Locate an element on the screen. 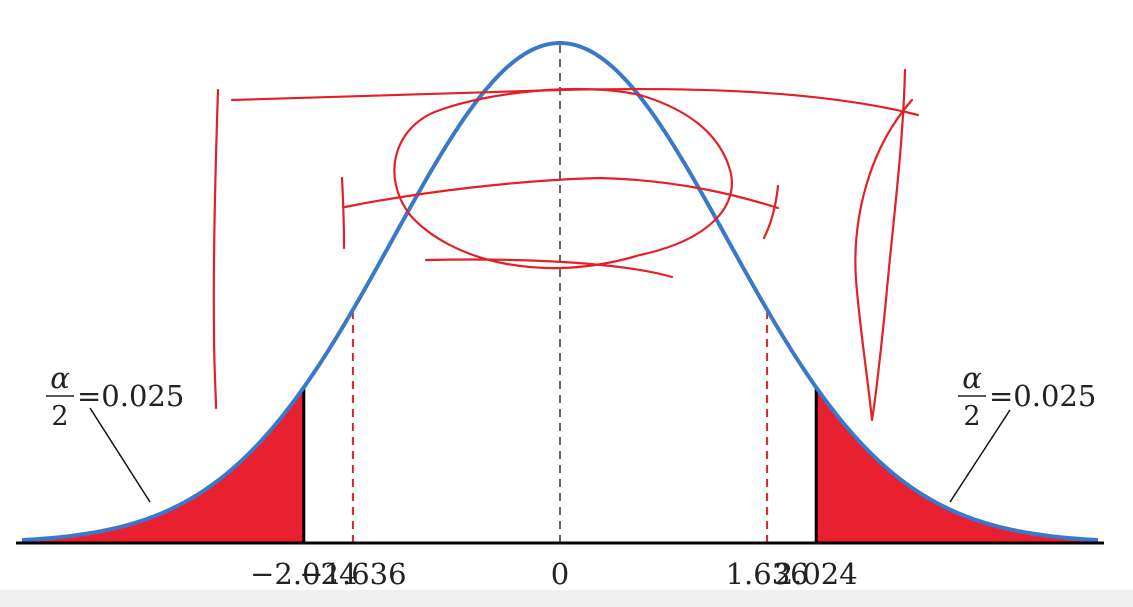 The width and height of the screenshot is (1133, 607). tick-label-pos-test: 1.636 is located at coordinates (767, 574).